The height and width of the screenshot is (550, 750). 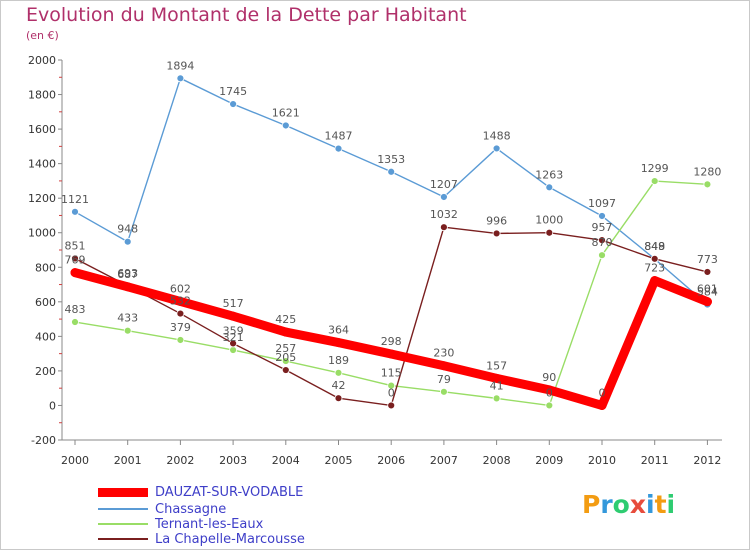 I want to click on logo-letter-1: r, so click(x=606, y=504).